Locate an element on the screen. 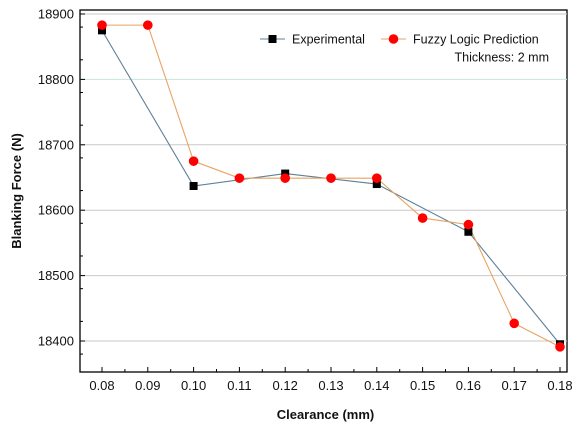 The image size is (572, 430). thickness-annotation: Thickness: 2 mm is located at coordinates (502, 58).